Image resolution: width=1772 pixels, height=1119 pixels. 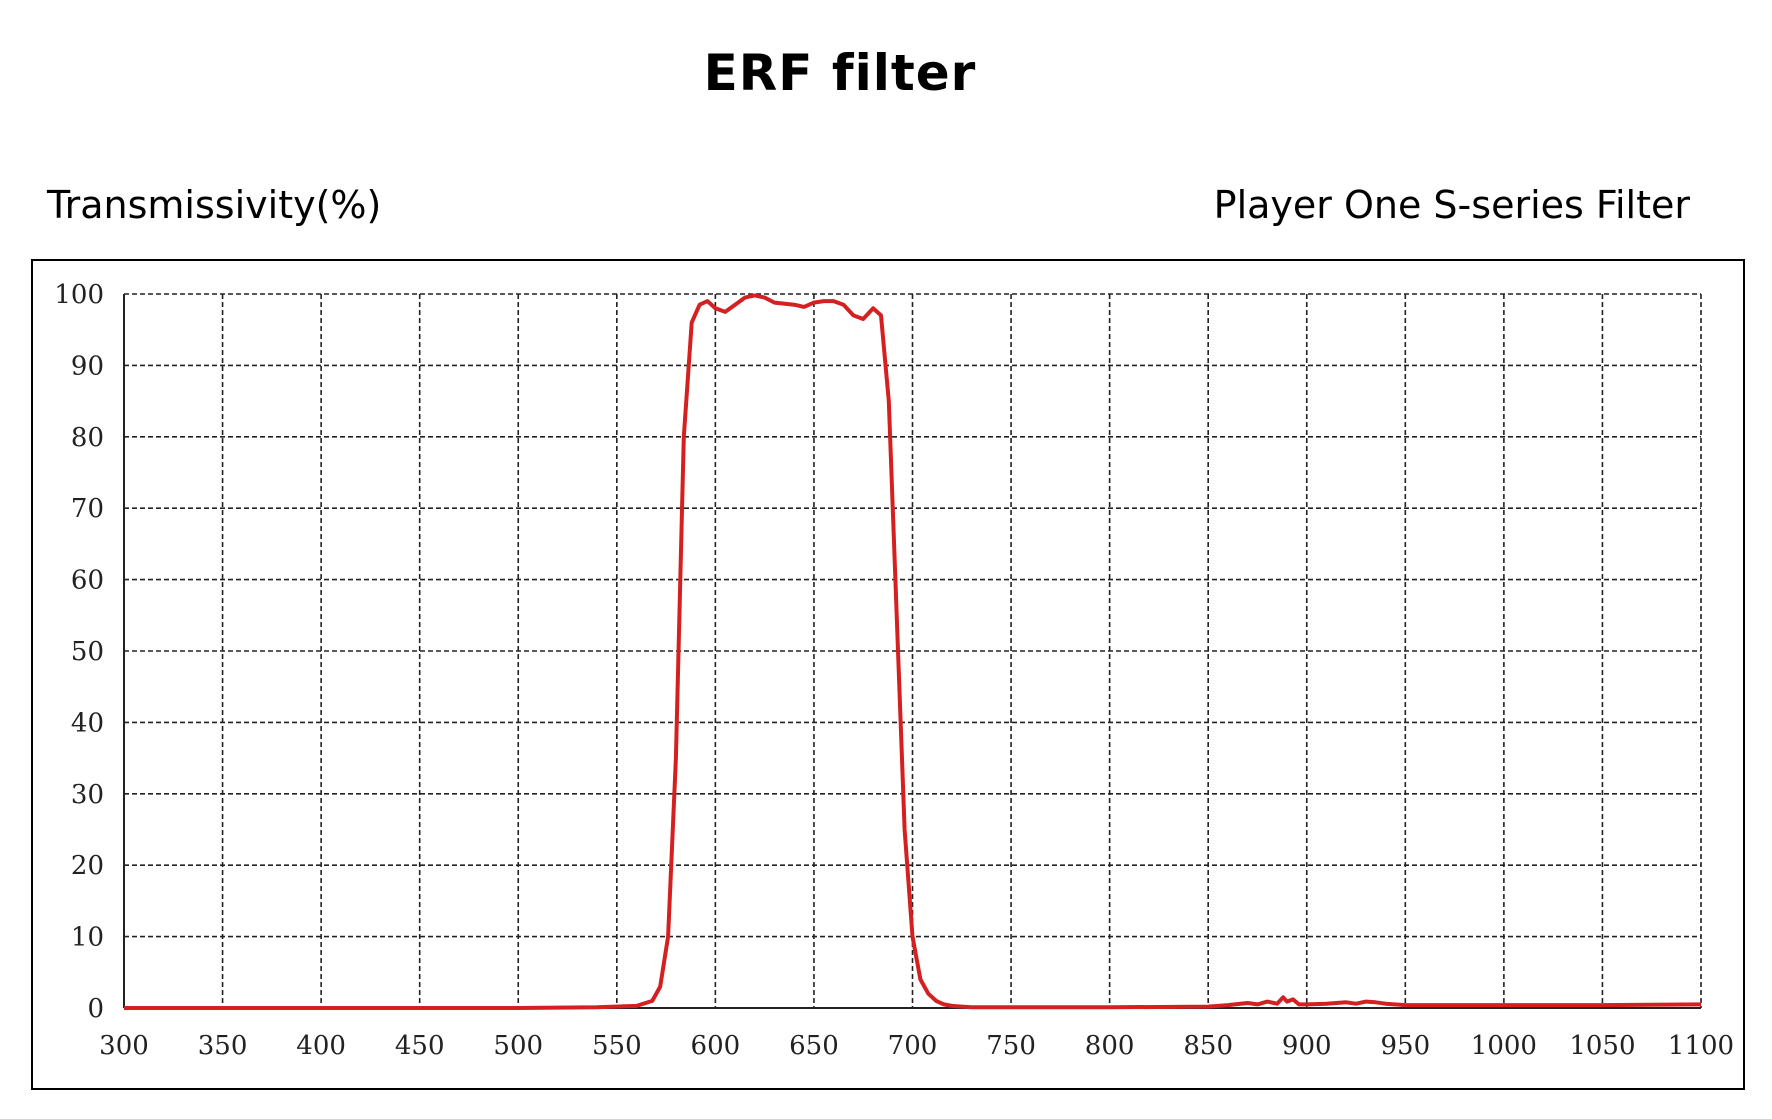 What do you see at coordinates (840, 73) in the screenshot?
I see `chart-title: ERF filter` at bounding box center [840, 73].